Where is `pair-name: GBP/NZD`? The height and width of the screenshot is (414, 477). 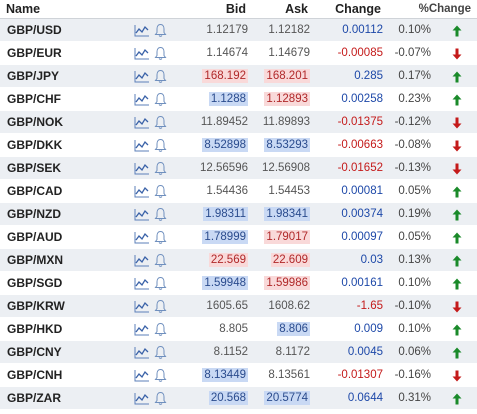 pair-name: GBP/NZD is located at coordinates (66, 214).